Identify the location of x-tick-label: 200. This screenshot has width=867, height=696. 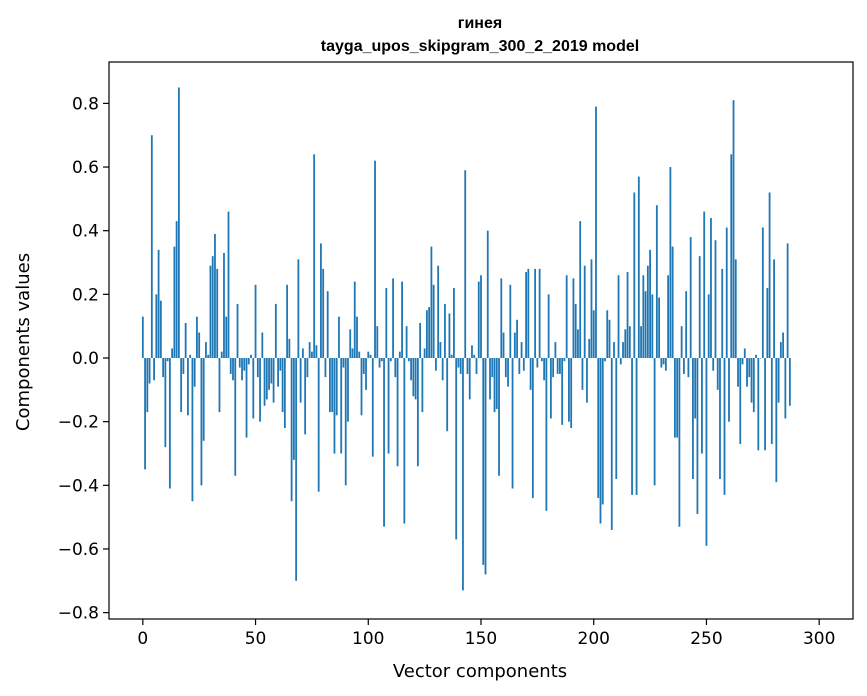
(594, 639).